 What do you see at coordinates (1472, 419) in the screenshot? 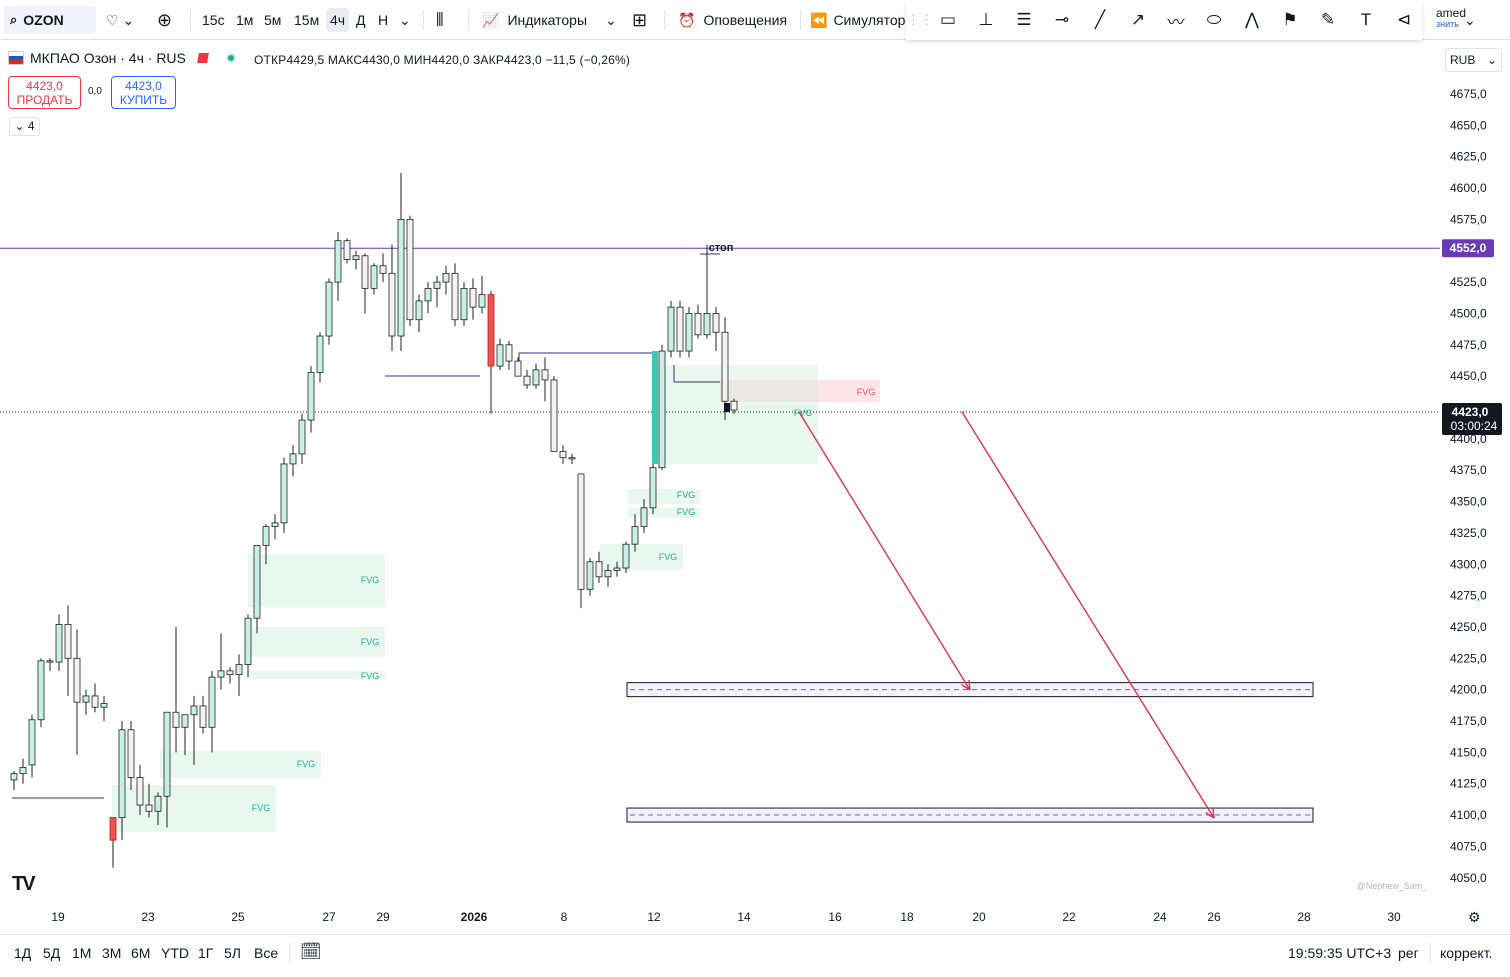
I see `last-price-badge` at bounding box center [1472, 419].